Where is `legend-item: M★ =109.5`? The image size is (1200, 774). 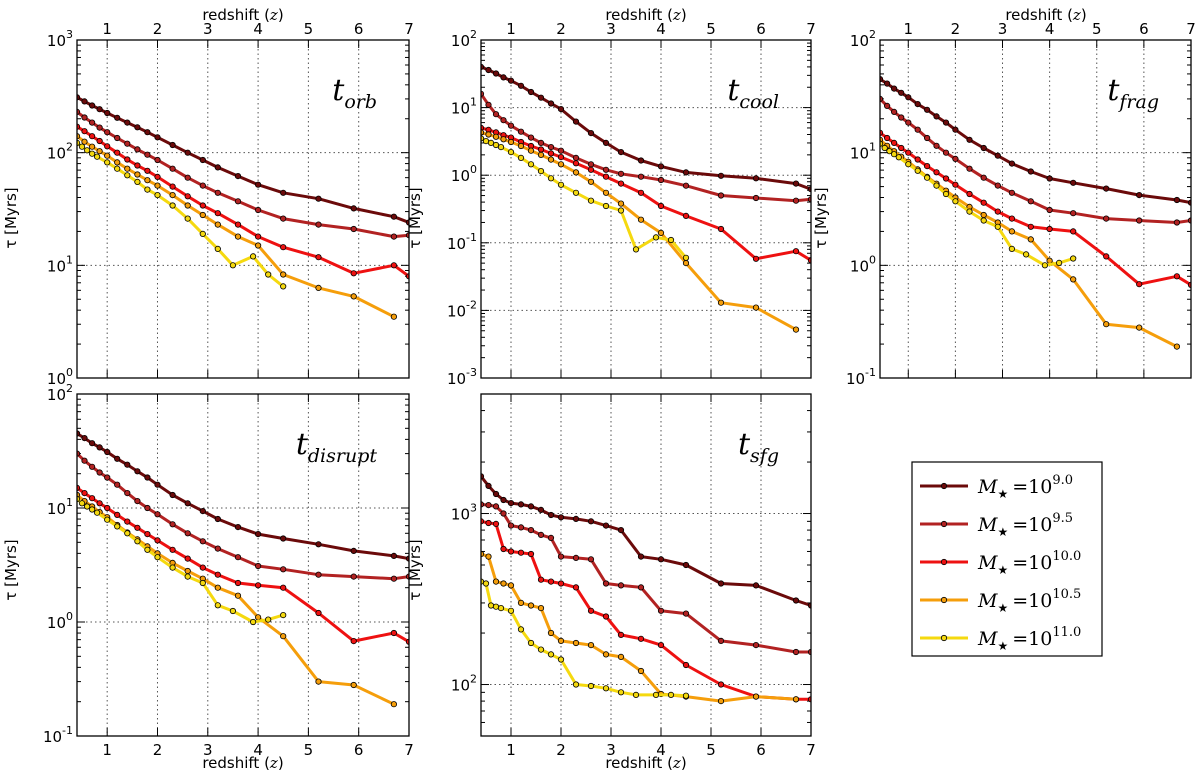
legend-item: M★ =109.5 is located at coordinates (996, 525).